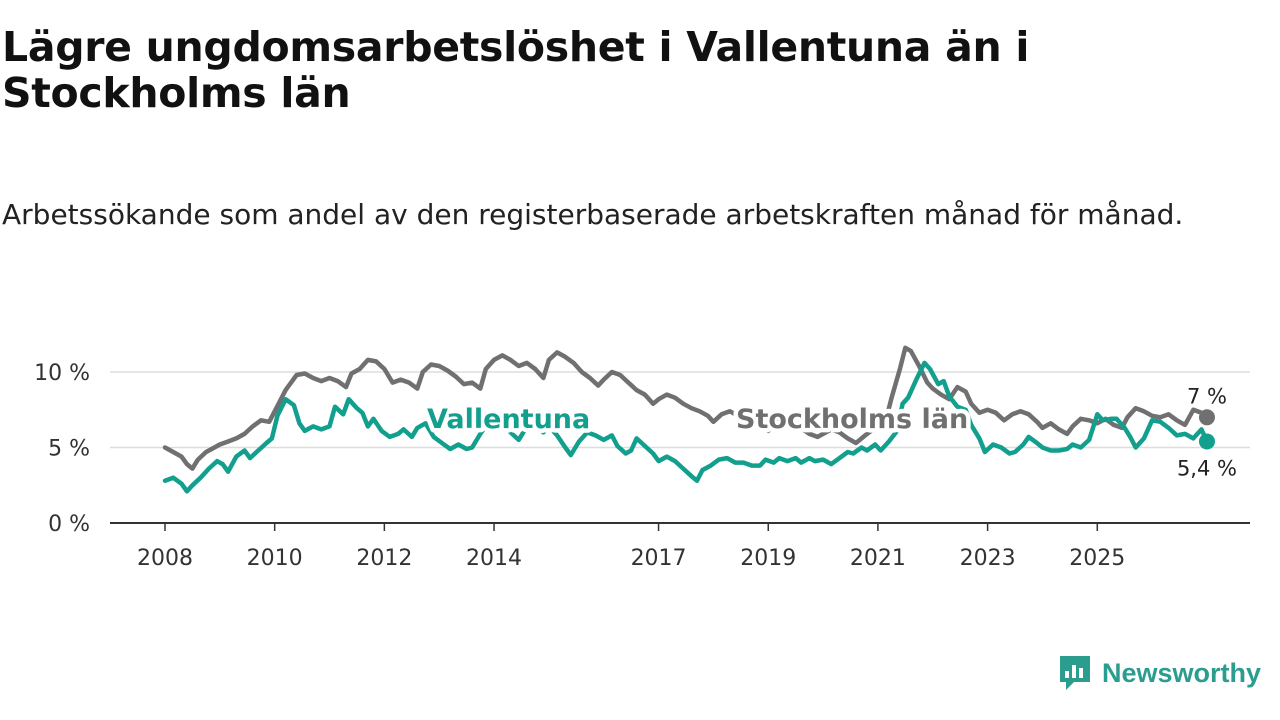  I want to click on gridlines, so click(680, 410).